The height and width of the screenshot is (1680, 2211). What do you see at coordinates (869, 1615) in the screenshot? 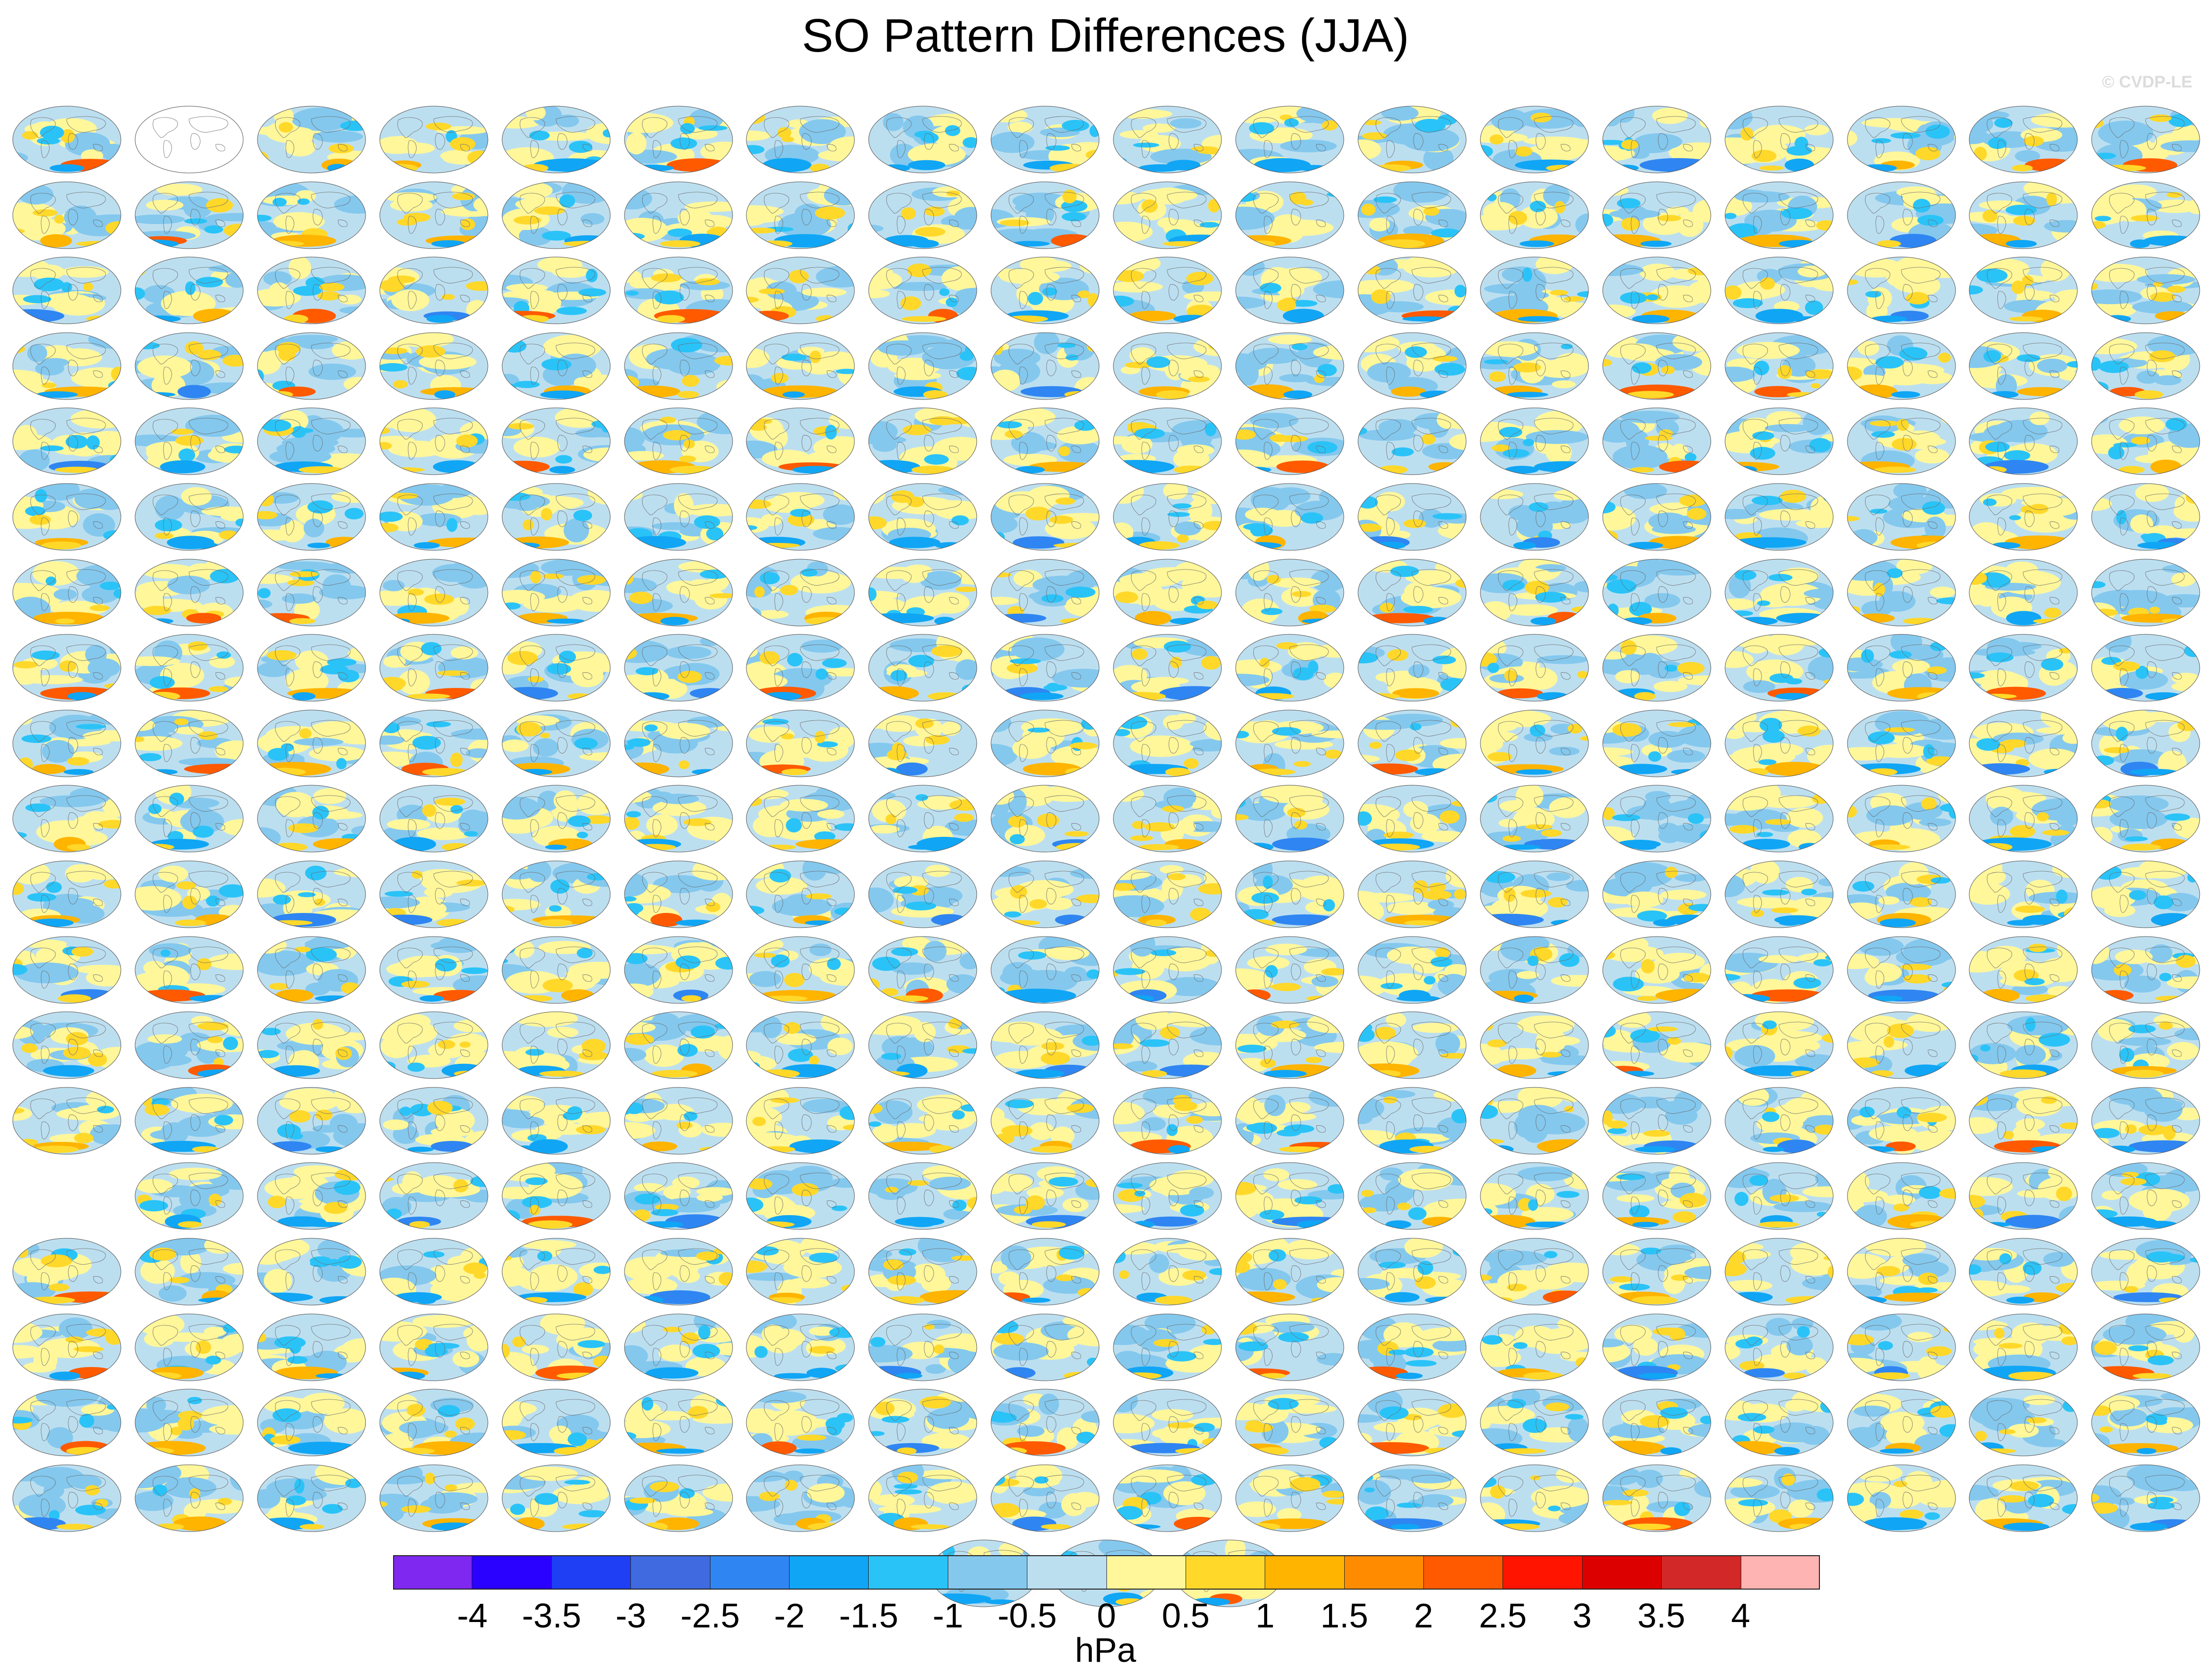
I see `colorbar-tick-label: -1.5` at bounding box center [869, 1615].